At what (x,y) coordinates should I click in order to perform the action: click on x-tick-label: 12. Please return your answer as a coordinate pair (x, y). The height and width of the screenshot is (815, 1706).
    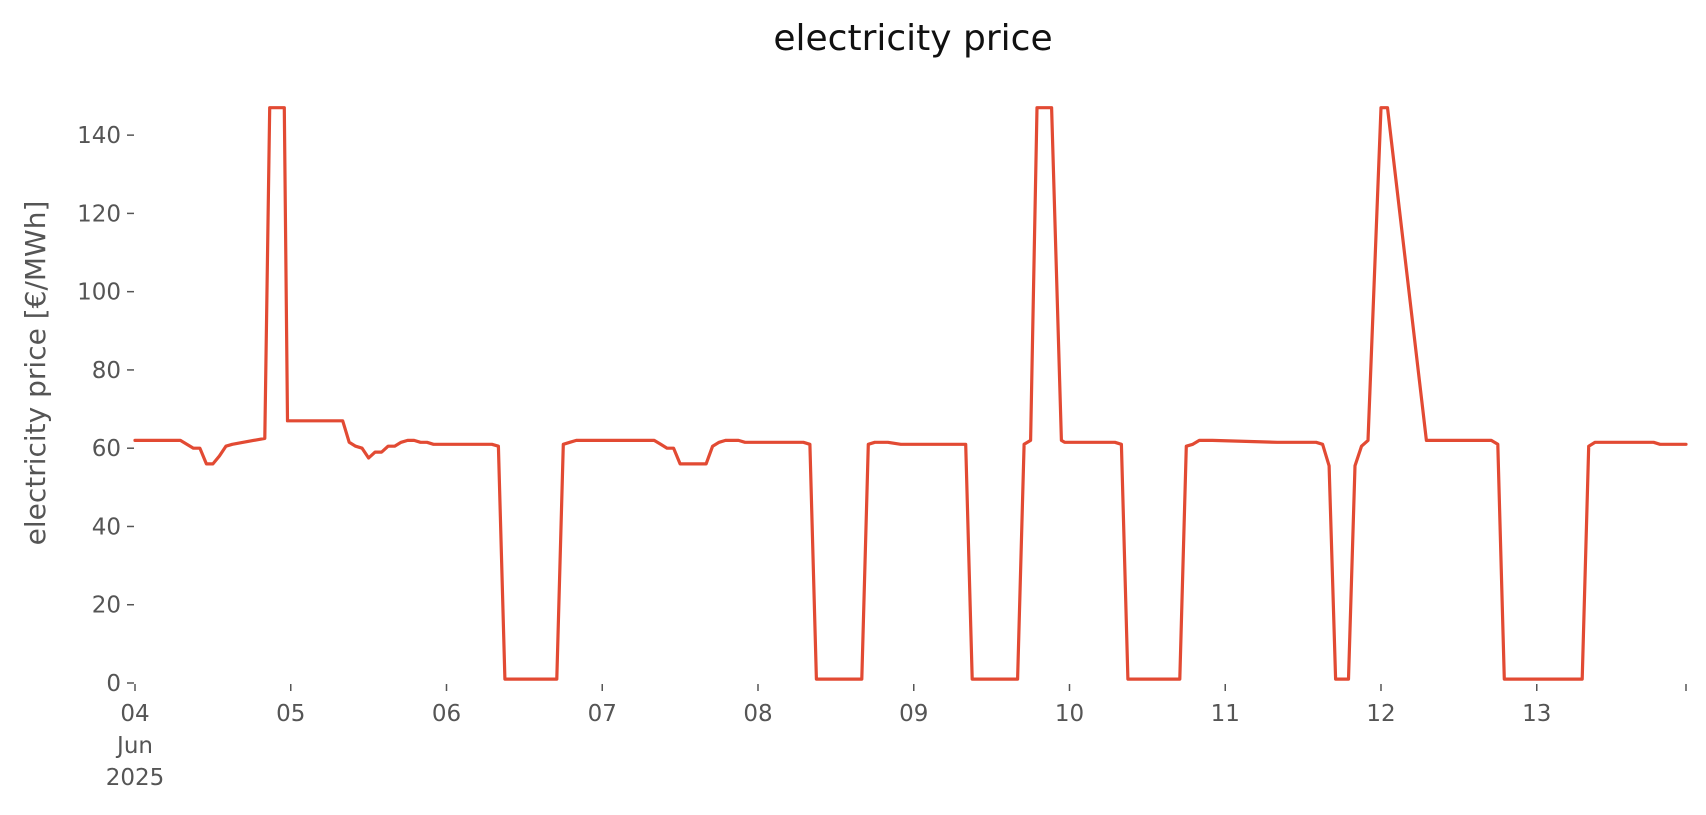
    Looking at the image, I should click on (1380, 714).